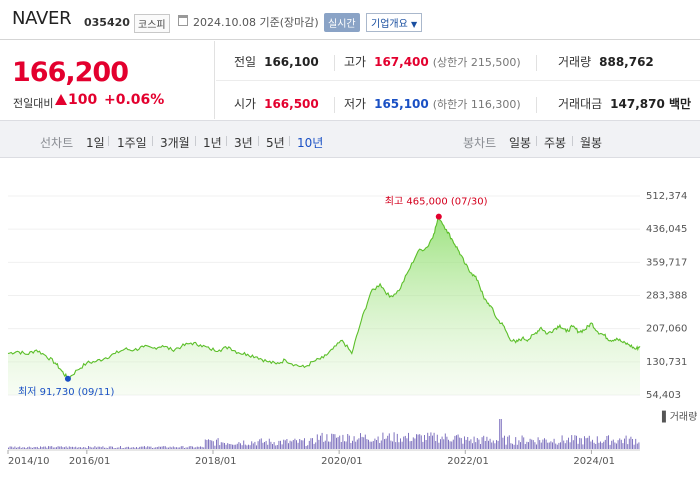 The height and width of the screenshot is (484, 700). I want to click on prev-label: 전일대비, so click(33, 103).